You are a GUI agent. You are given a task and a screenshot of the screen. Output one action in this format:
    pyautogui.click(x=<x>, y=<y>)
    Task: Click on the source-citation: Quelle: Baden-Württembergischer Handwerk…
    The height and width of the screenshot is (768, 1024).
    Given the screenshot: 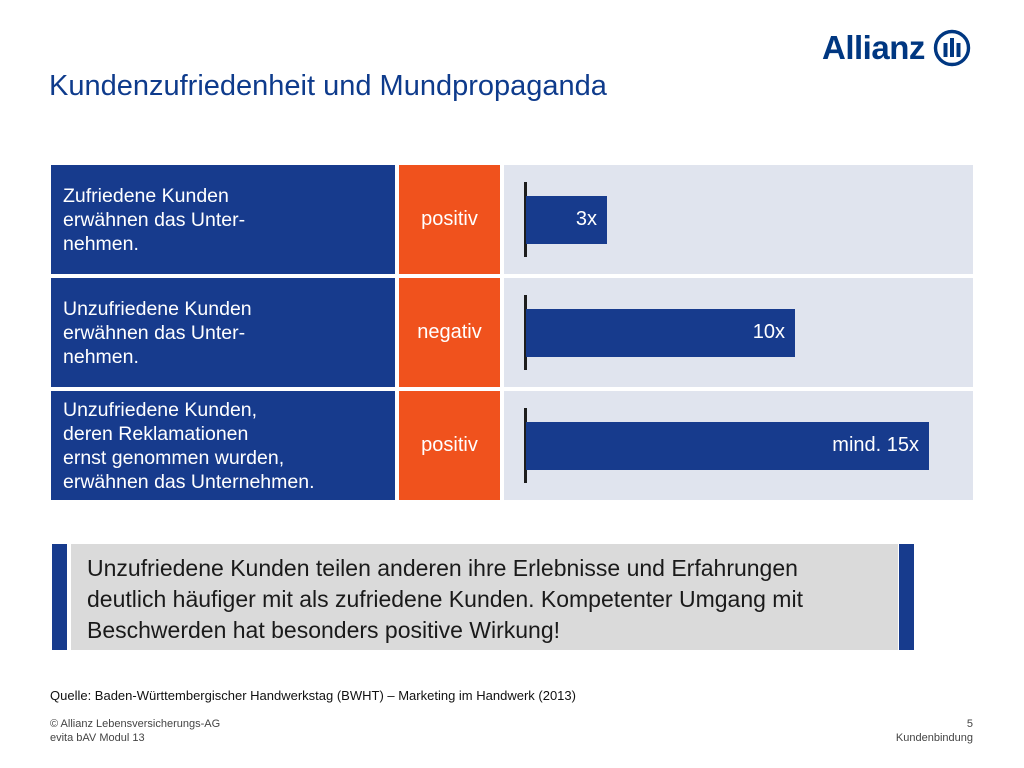 What is the action you would take?
    pyautogui.click(x=313, y=695)
    